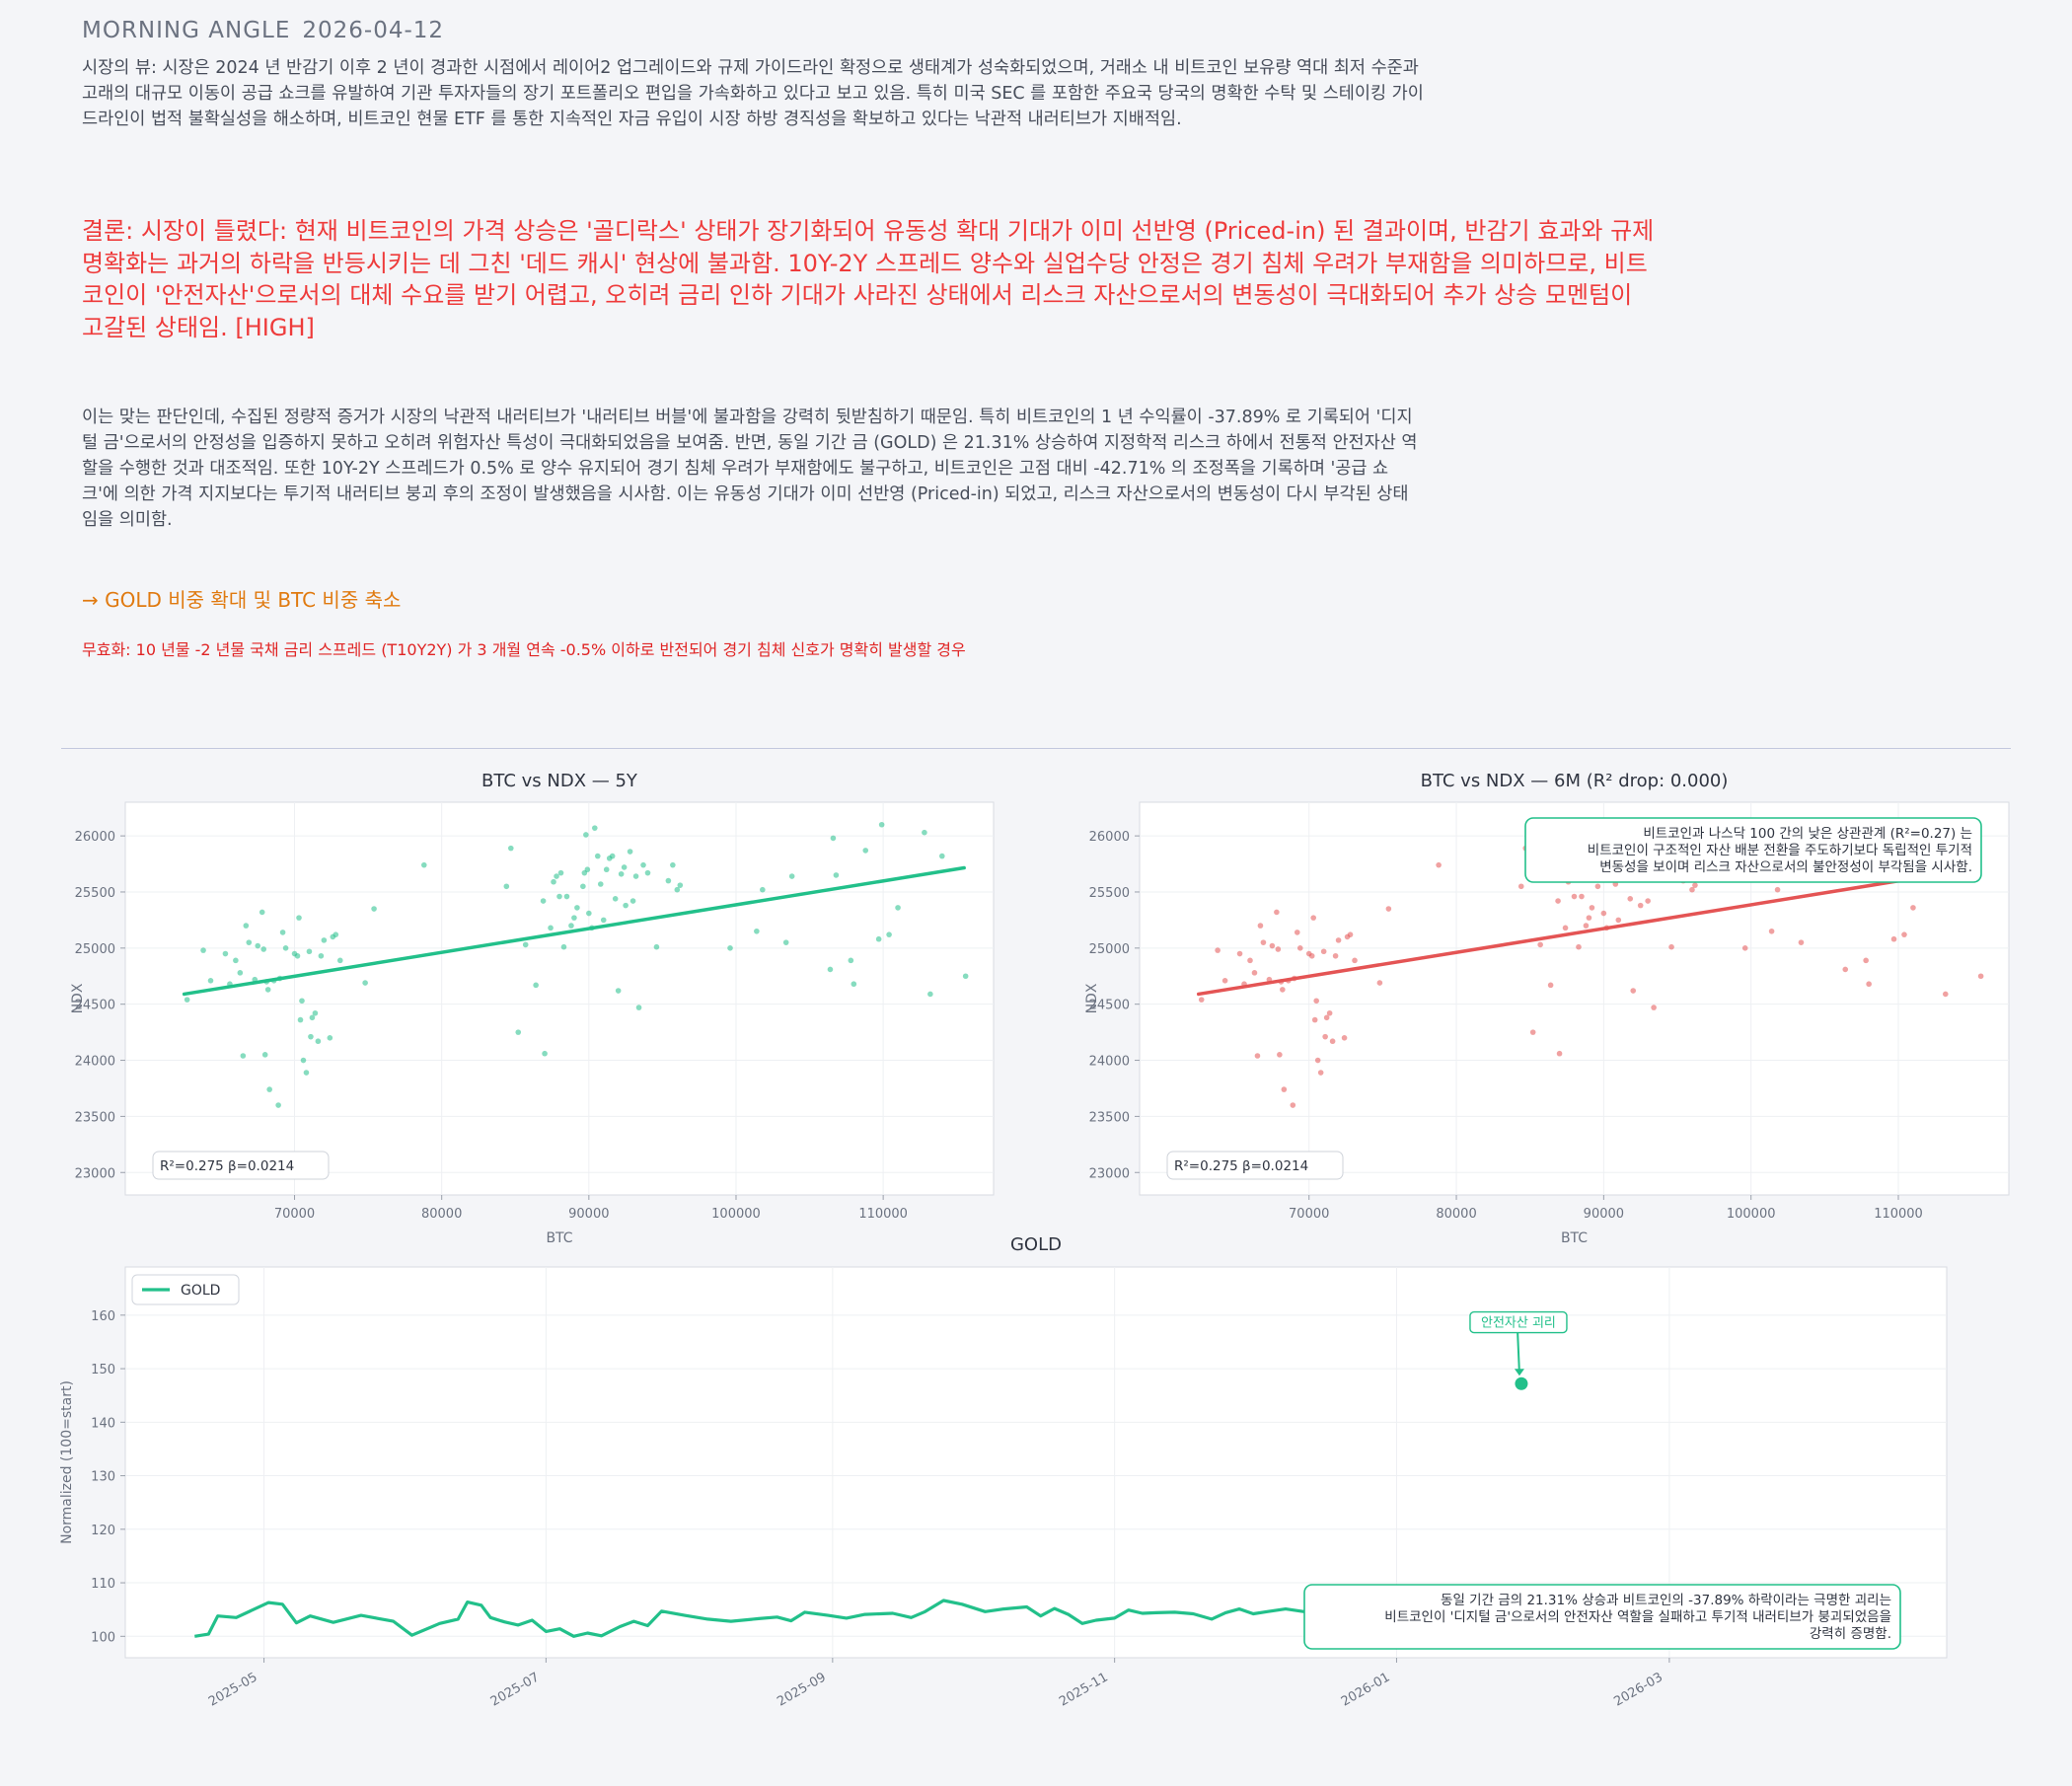 The width and height of the screenshot is (2072, 1786). I want to click on x-tick-label: 80000, so click(442, 1214).